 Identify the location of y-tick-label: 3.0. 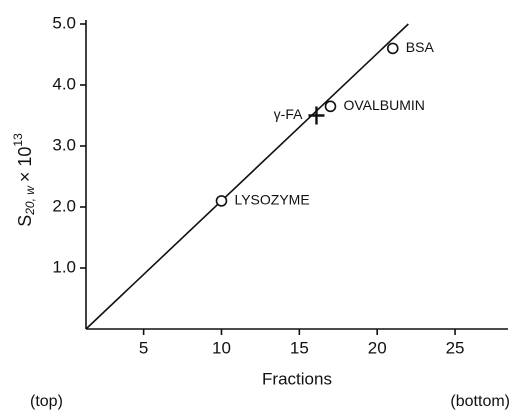
(64, 144).